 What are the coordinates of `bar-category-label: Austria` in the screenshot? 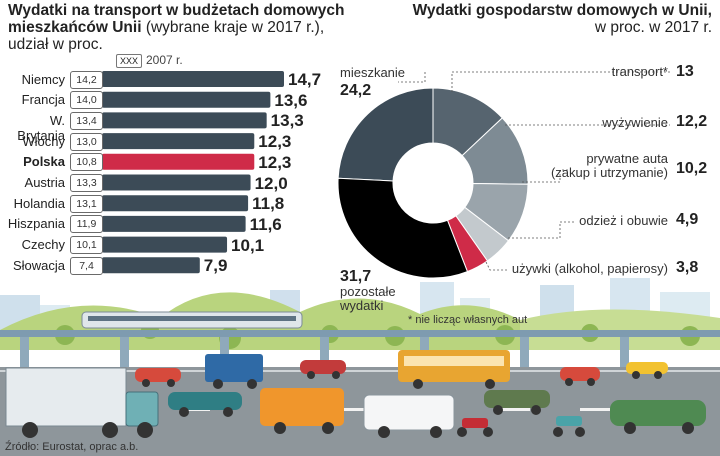 It's located at (44, 182).